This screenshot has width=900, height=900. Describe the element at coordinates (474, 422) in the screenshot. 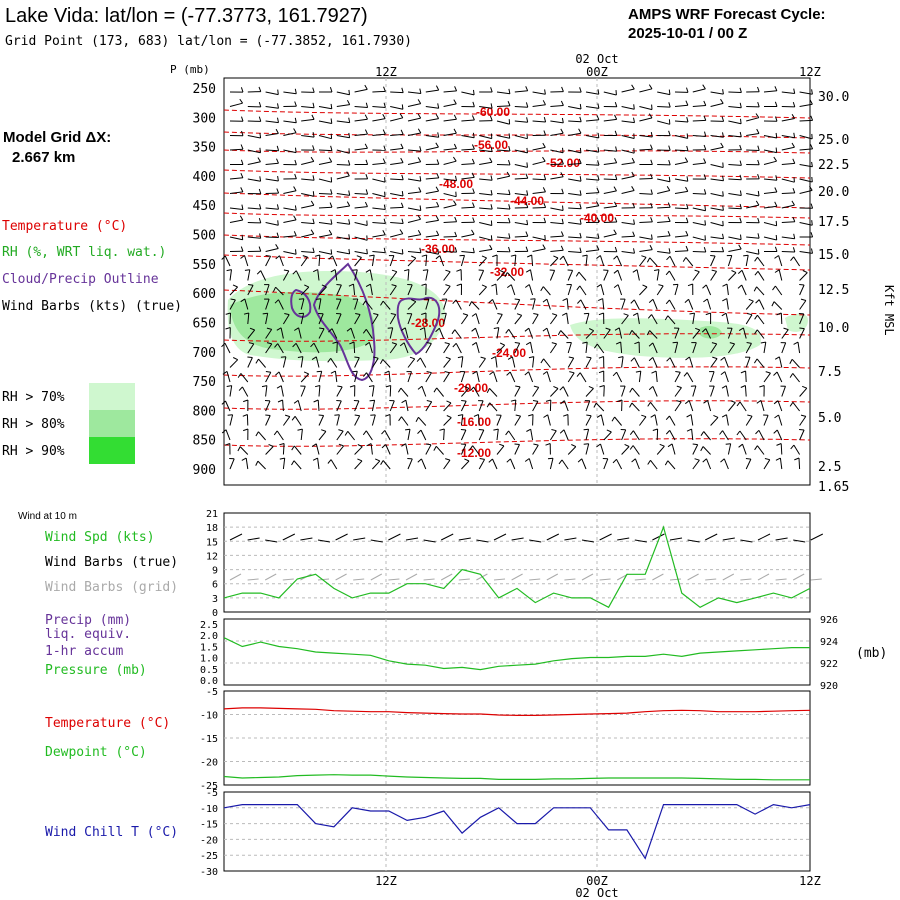

I see `isotherm-label-12: -16.00` at that location.